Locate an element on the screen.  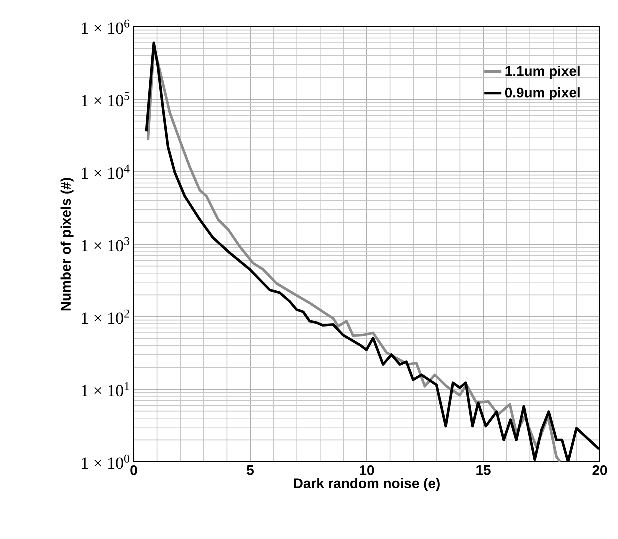
x-tick-label: 0 is located at coordinates (134, 471).